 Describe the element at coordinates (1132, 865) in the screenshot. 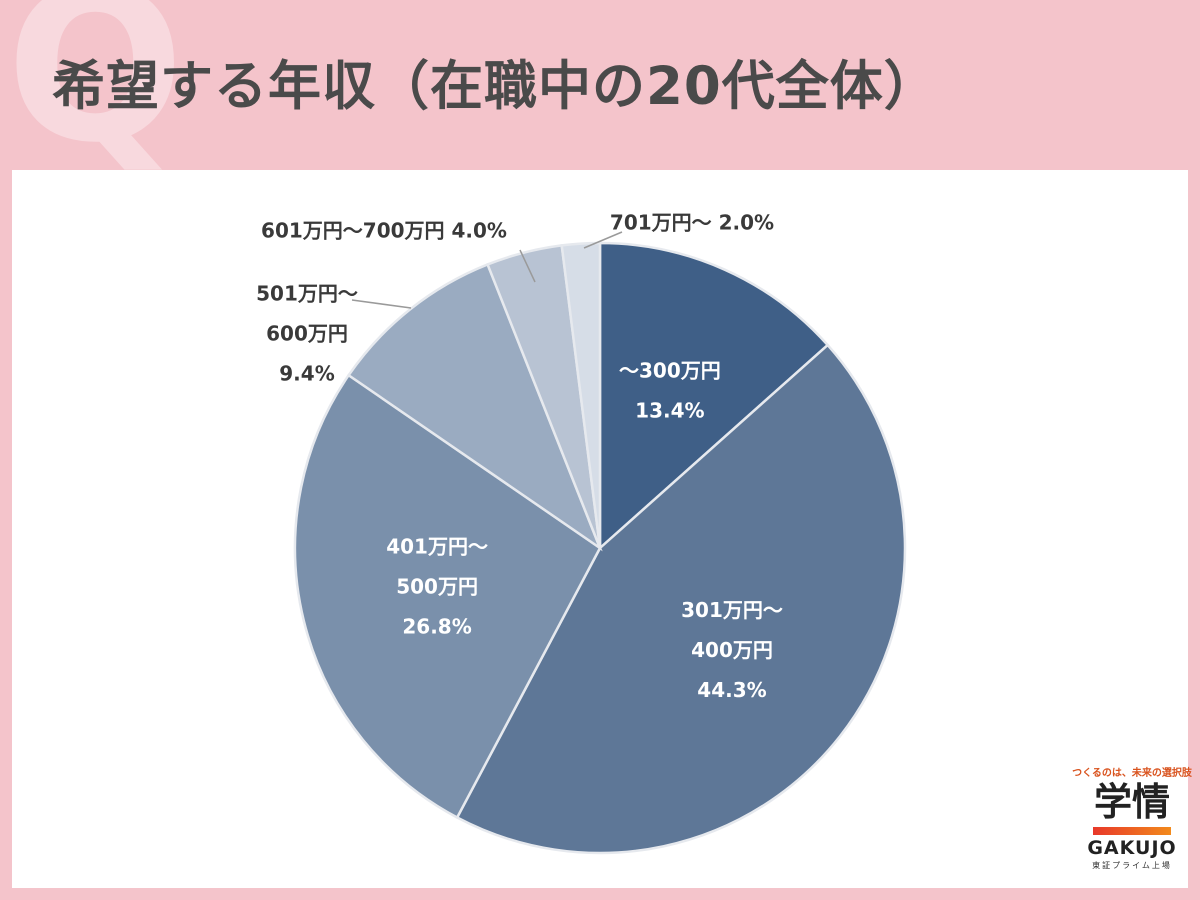

I see `logo-subtext: 東証プライム上場` at that location.